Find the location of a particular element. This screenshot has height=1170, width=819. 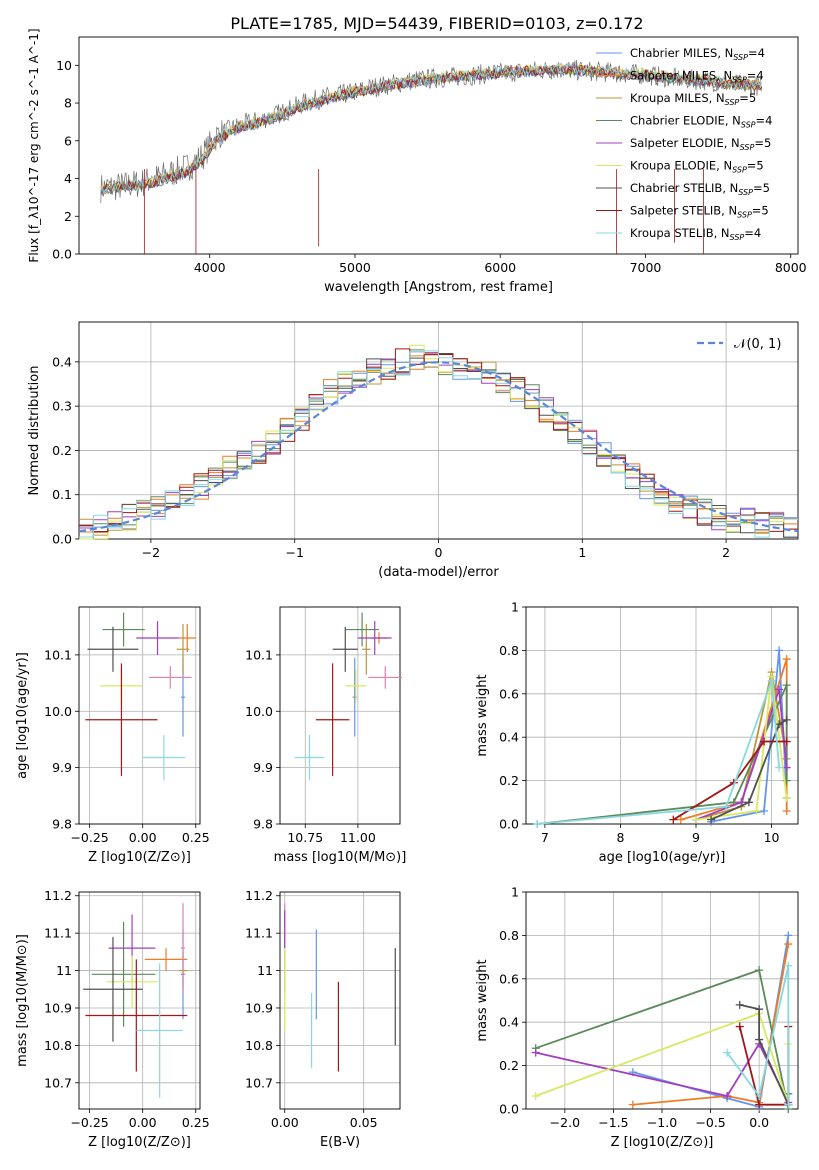

spectrum-legend-label: Kroupa STELIB, NSSP=4 is located at coordinates (695, 234).